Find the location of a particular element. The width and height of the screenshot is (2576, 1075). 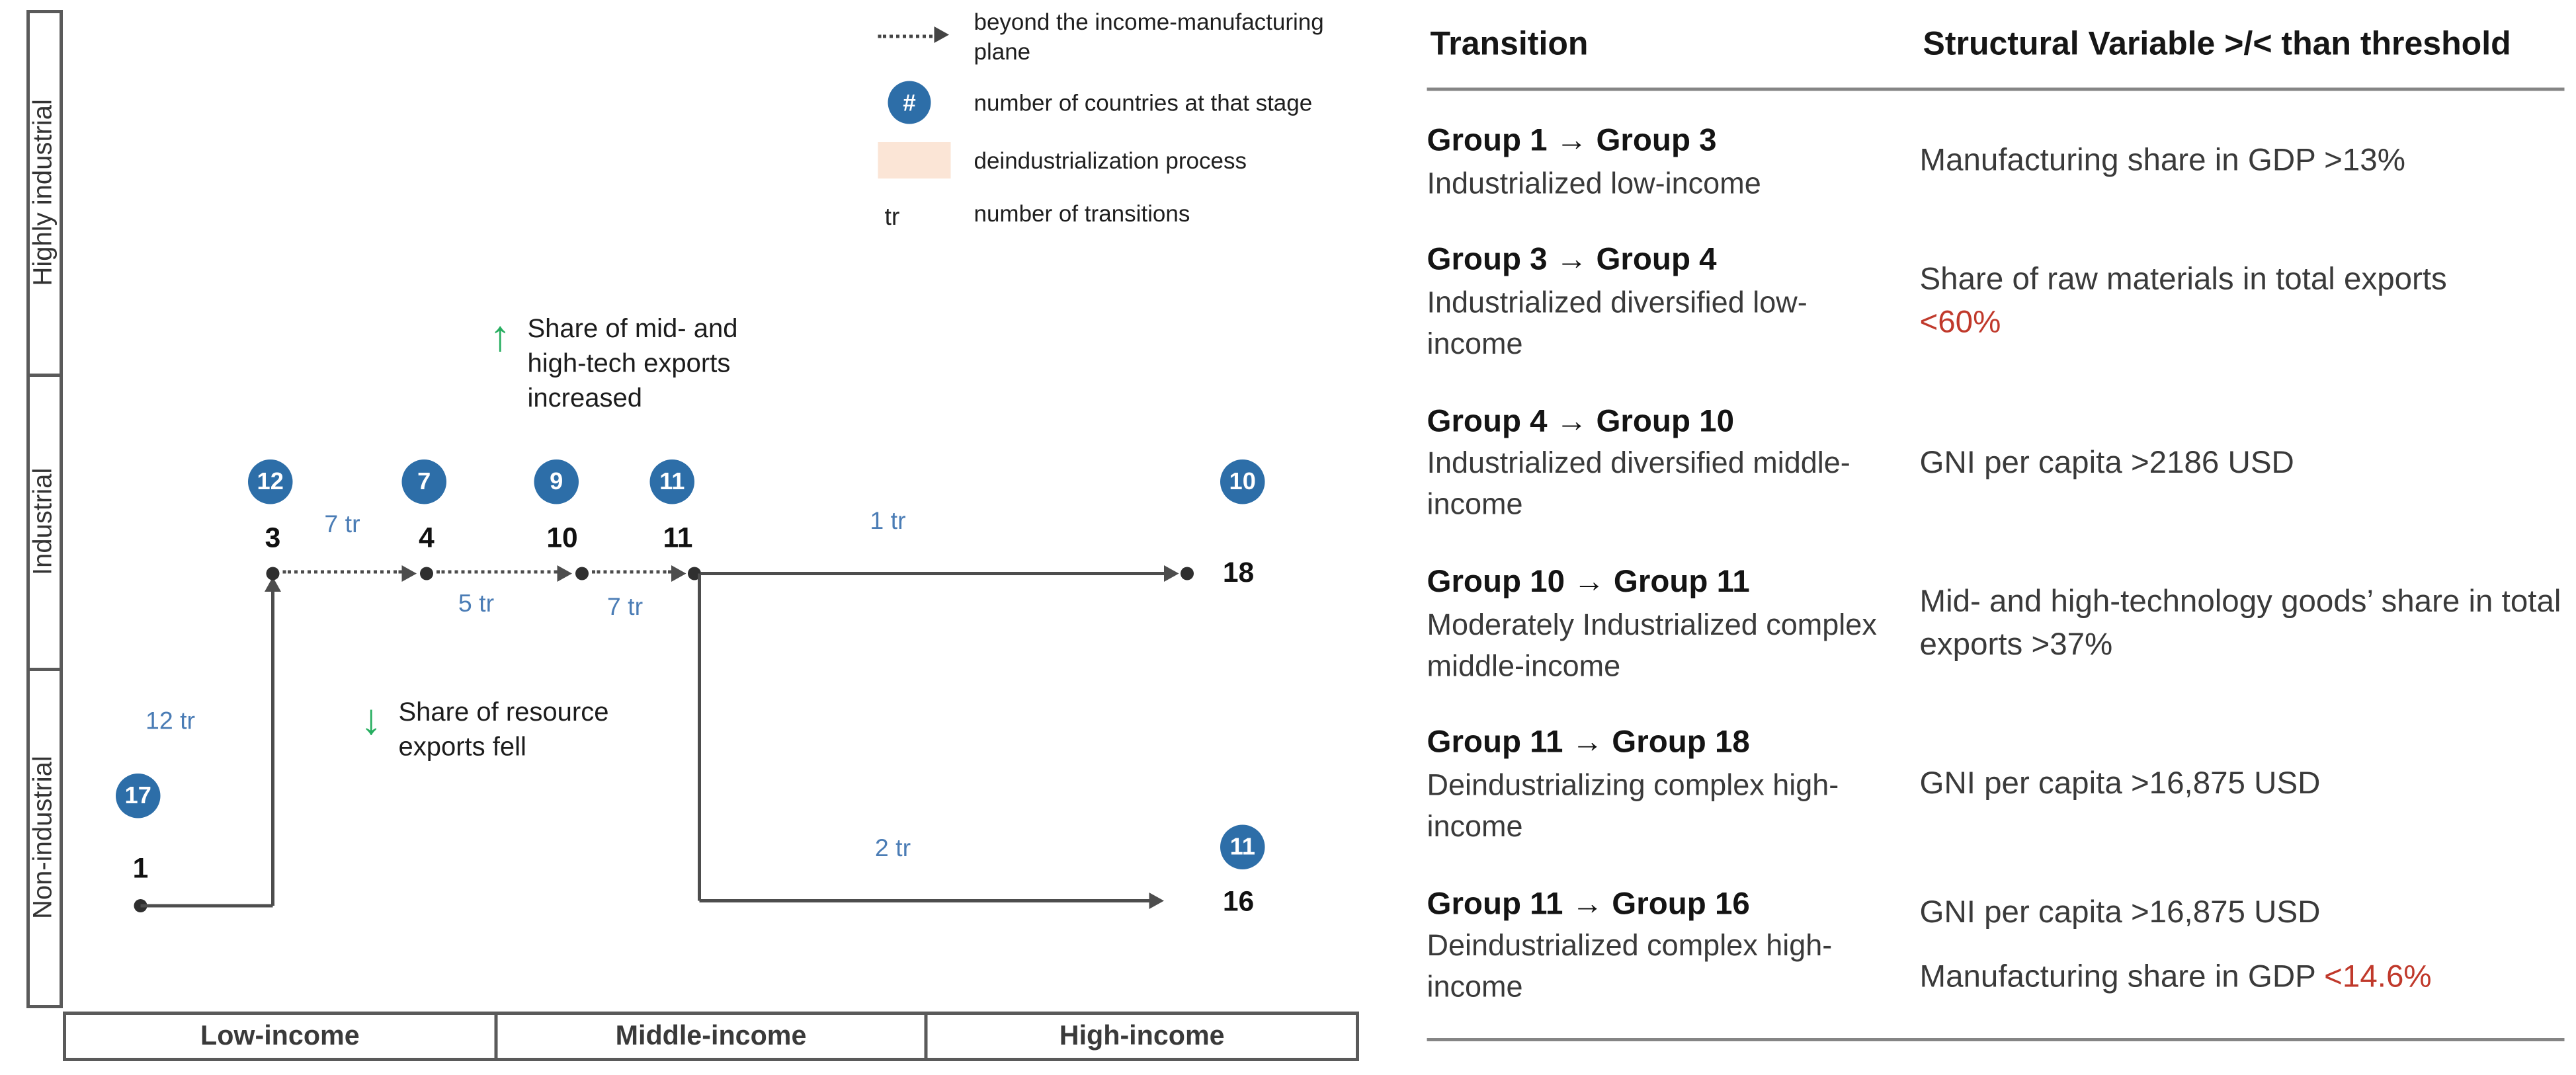

dotted-arrow-icon is located at coordinates (916, 36).